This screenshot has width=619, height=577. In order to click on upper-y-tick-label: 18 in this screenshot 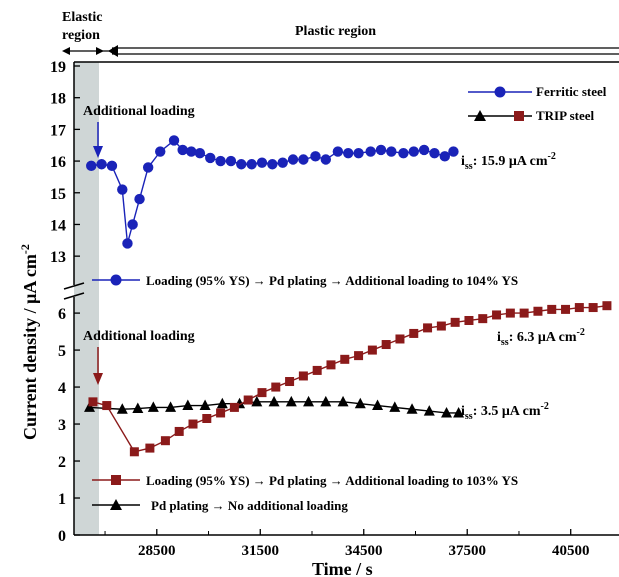, I will do `click(58, 99)`.